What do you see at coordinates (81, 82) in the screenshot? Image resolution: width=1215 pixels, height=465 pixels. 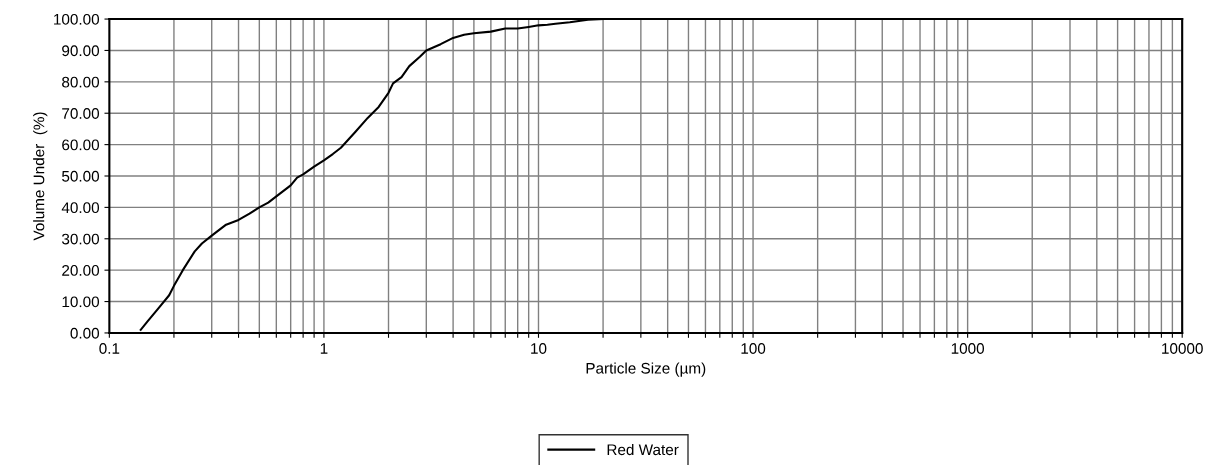 I see `y-tick-label: 80.00` at bounding box center [81, 82].